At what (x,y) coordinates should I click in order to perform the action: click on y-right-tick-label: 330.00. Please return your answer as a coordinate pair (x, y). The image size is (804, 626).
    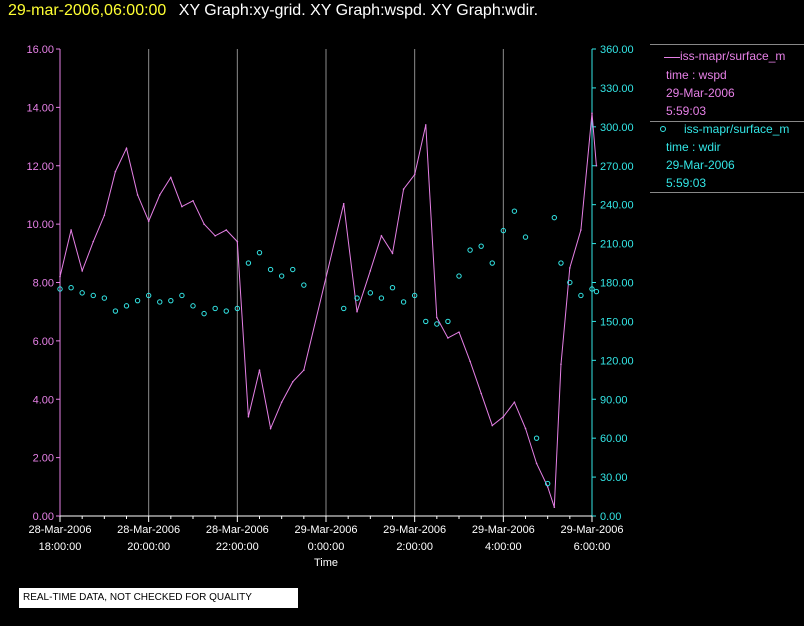
    Looking at the image, I should click on (617, 89).